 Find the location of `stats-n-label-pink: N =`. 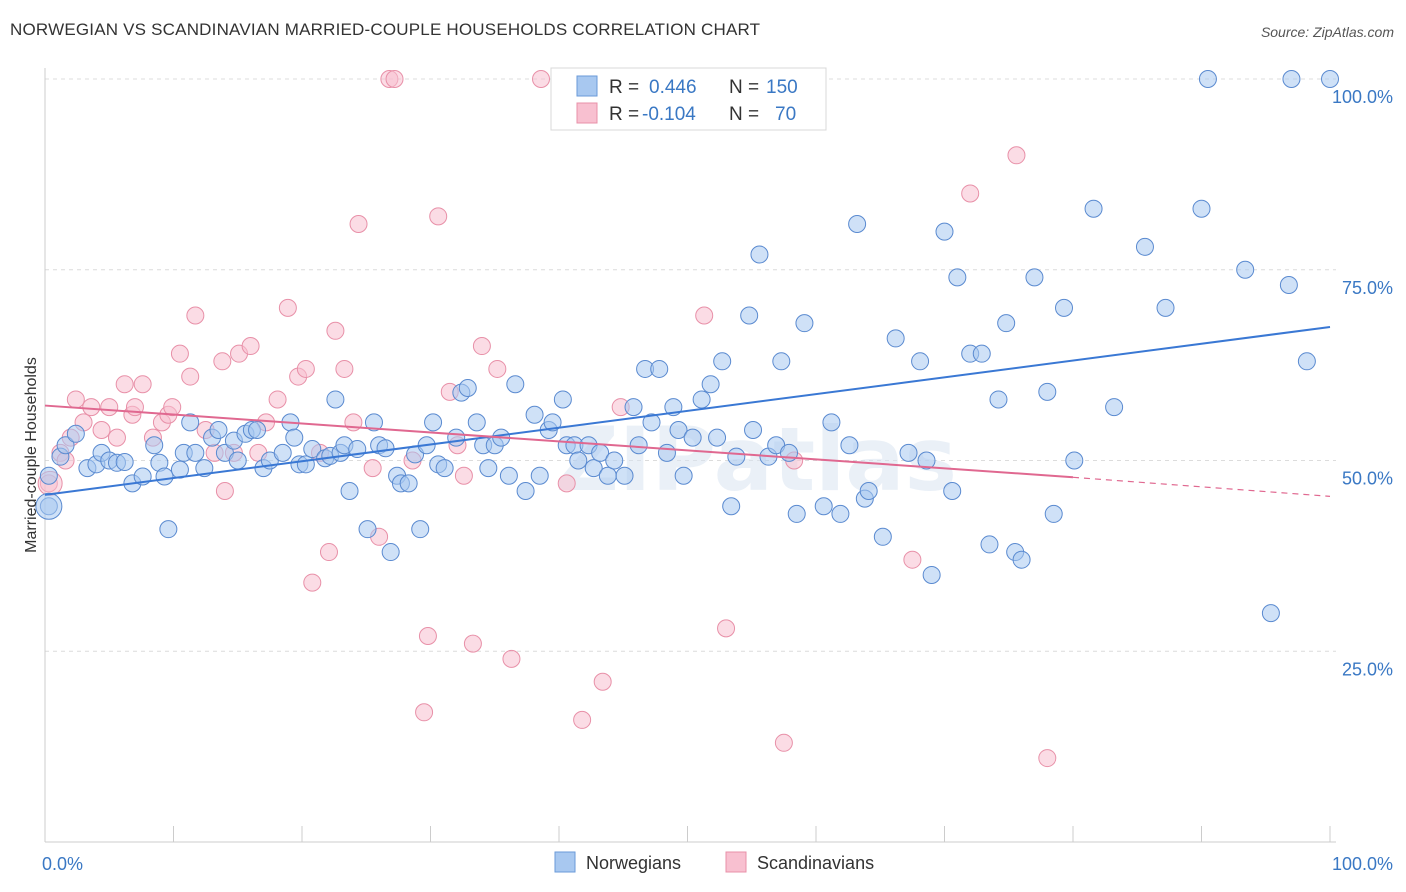

stats-n-label-pink: N = is located at coordinates (744, 114).